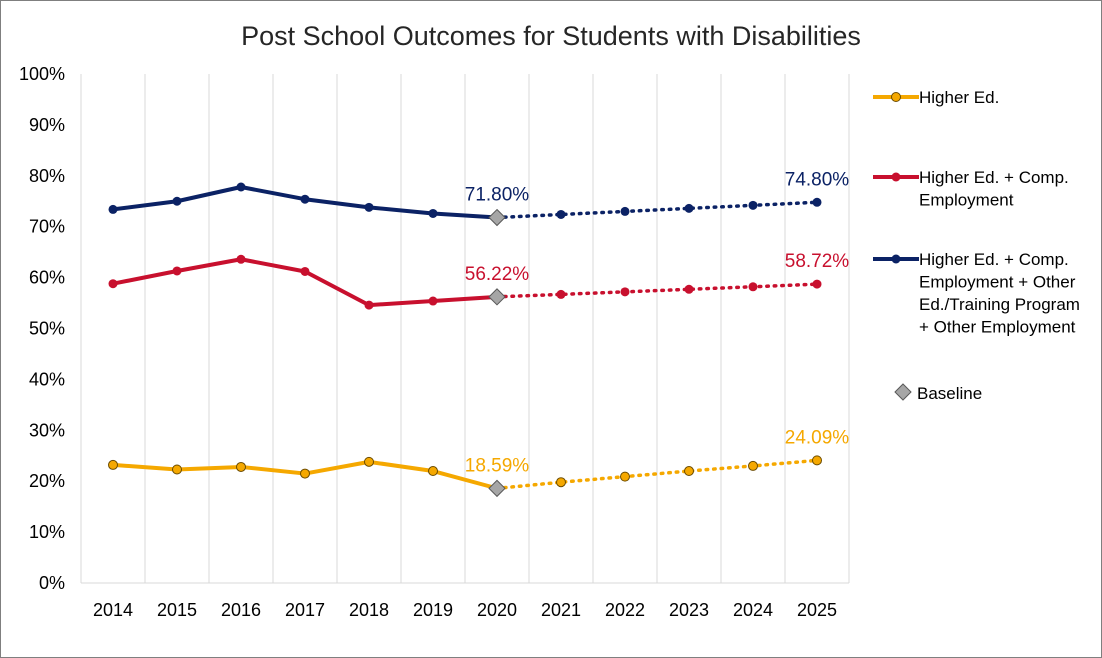  What do you see at coordinates (47, 532) in the screenshot?
I see `y-tick-label: 10%` at bounding box center [47, 532].